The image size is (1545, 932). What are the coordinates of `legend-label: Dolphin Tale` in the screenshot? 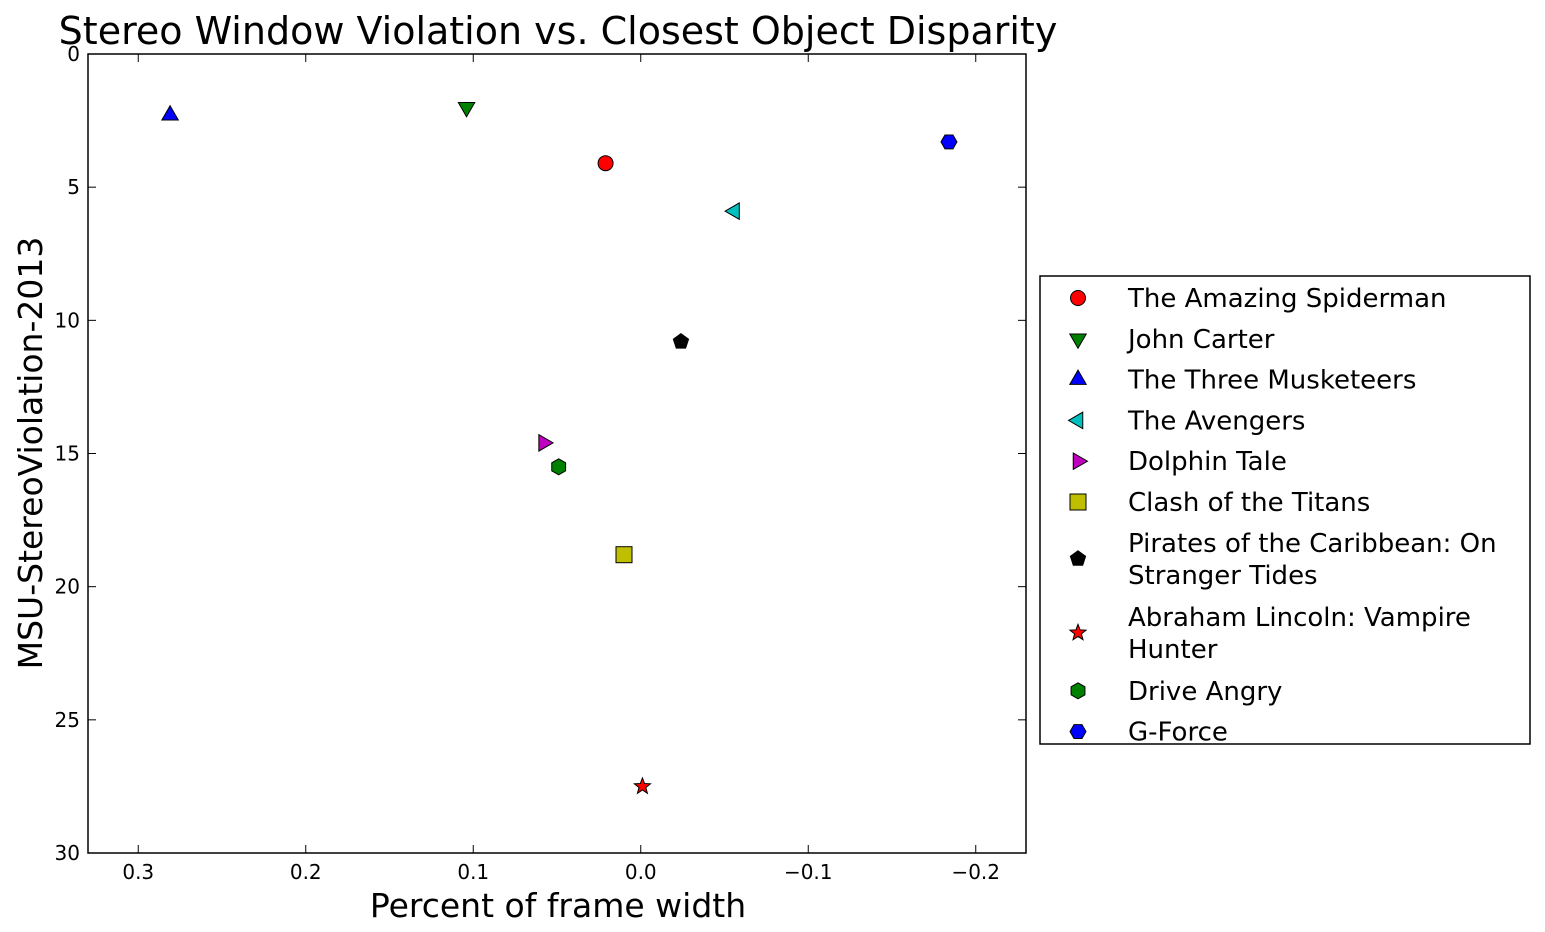 It's located at (1207, 462).